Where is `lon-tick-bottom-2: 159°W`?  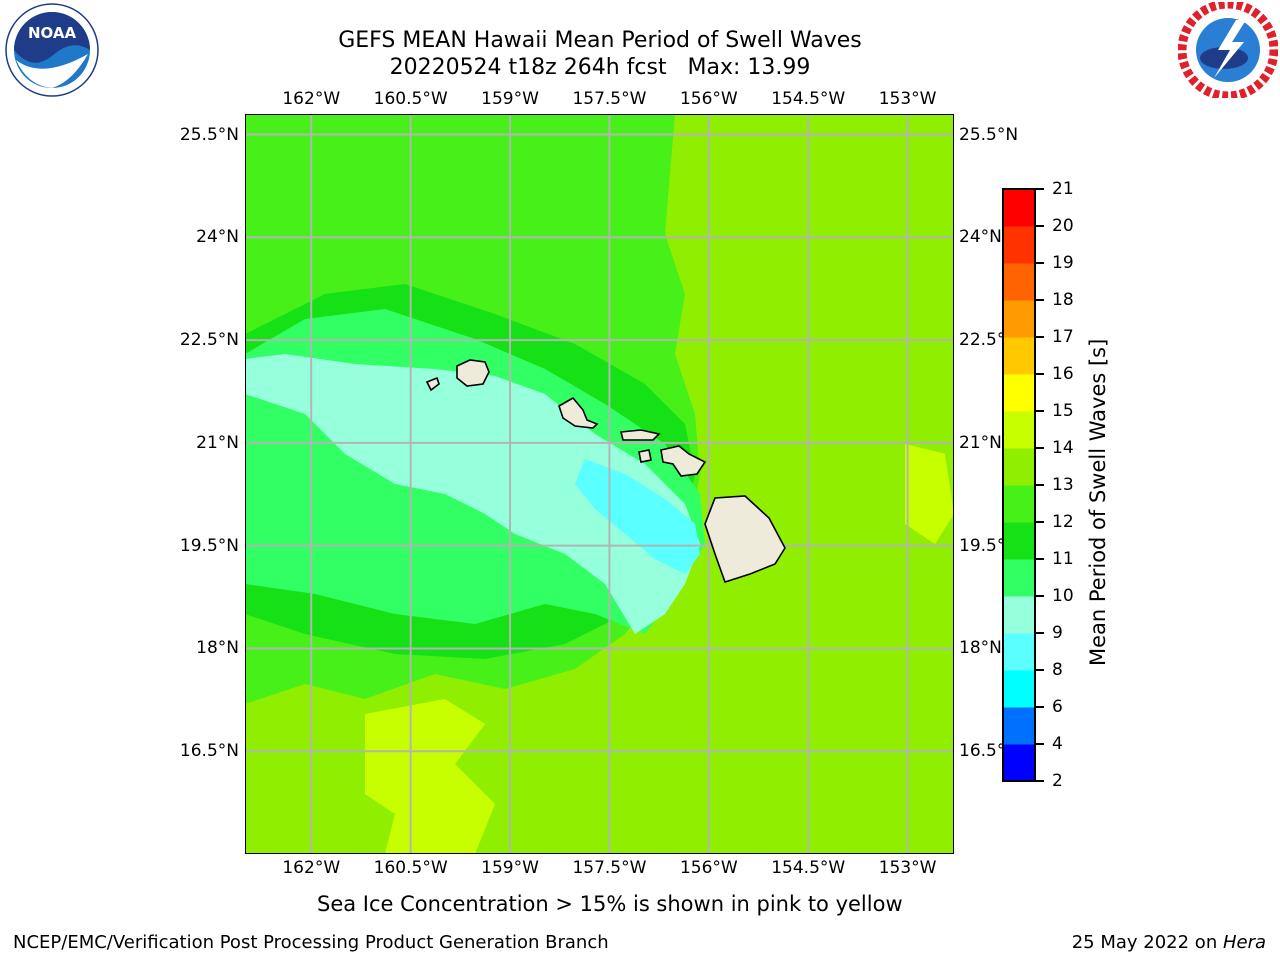 lon-tick-bottom-2: 159°W is located at coordinates (510, 868).